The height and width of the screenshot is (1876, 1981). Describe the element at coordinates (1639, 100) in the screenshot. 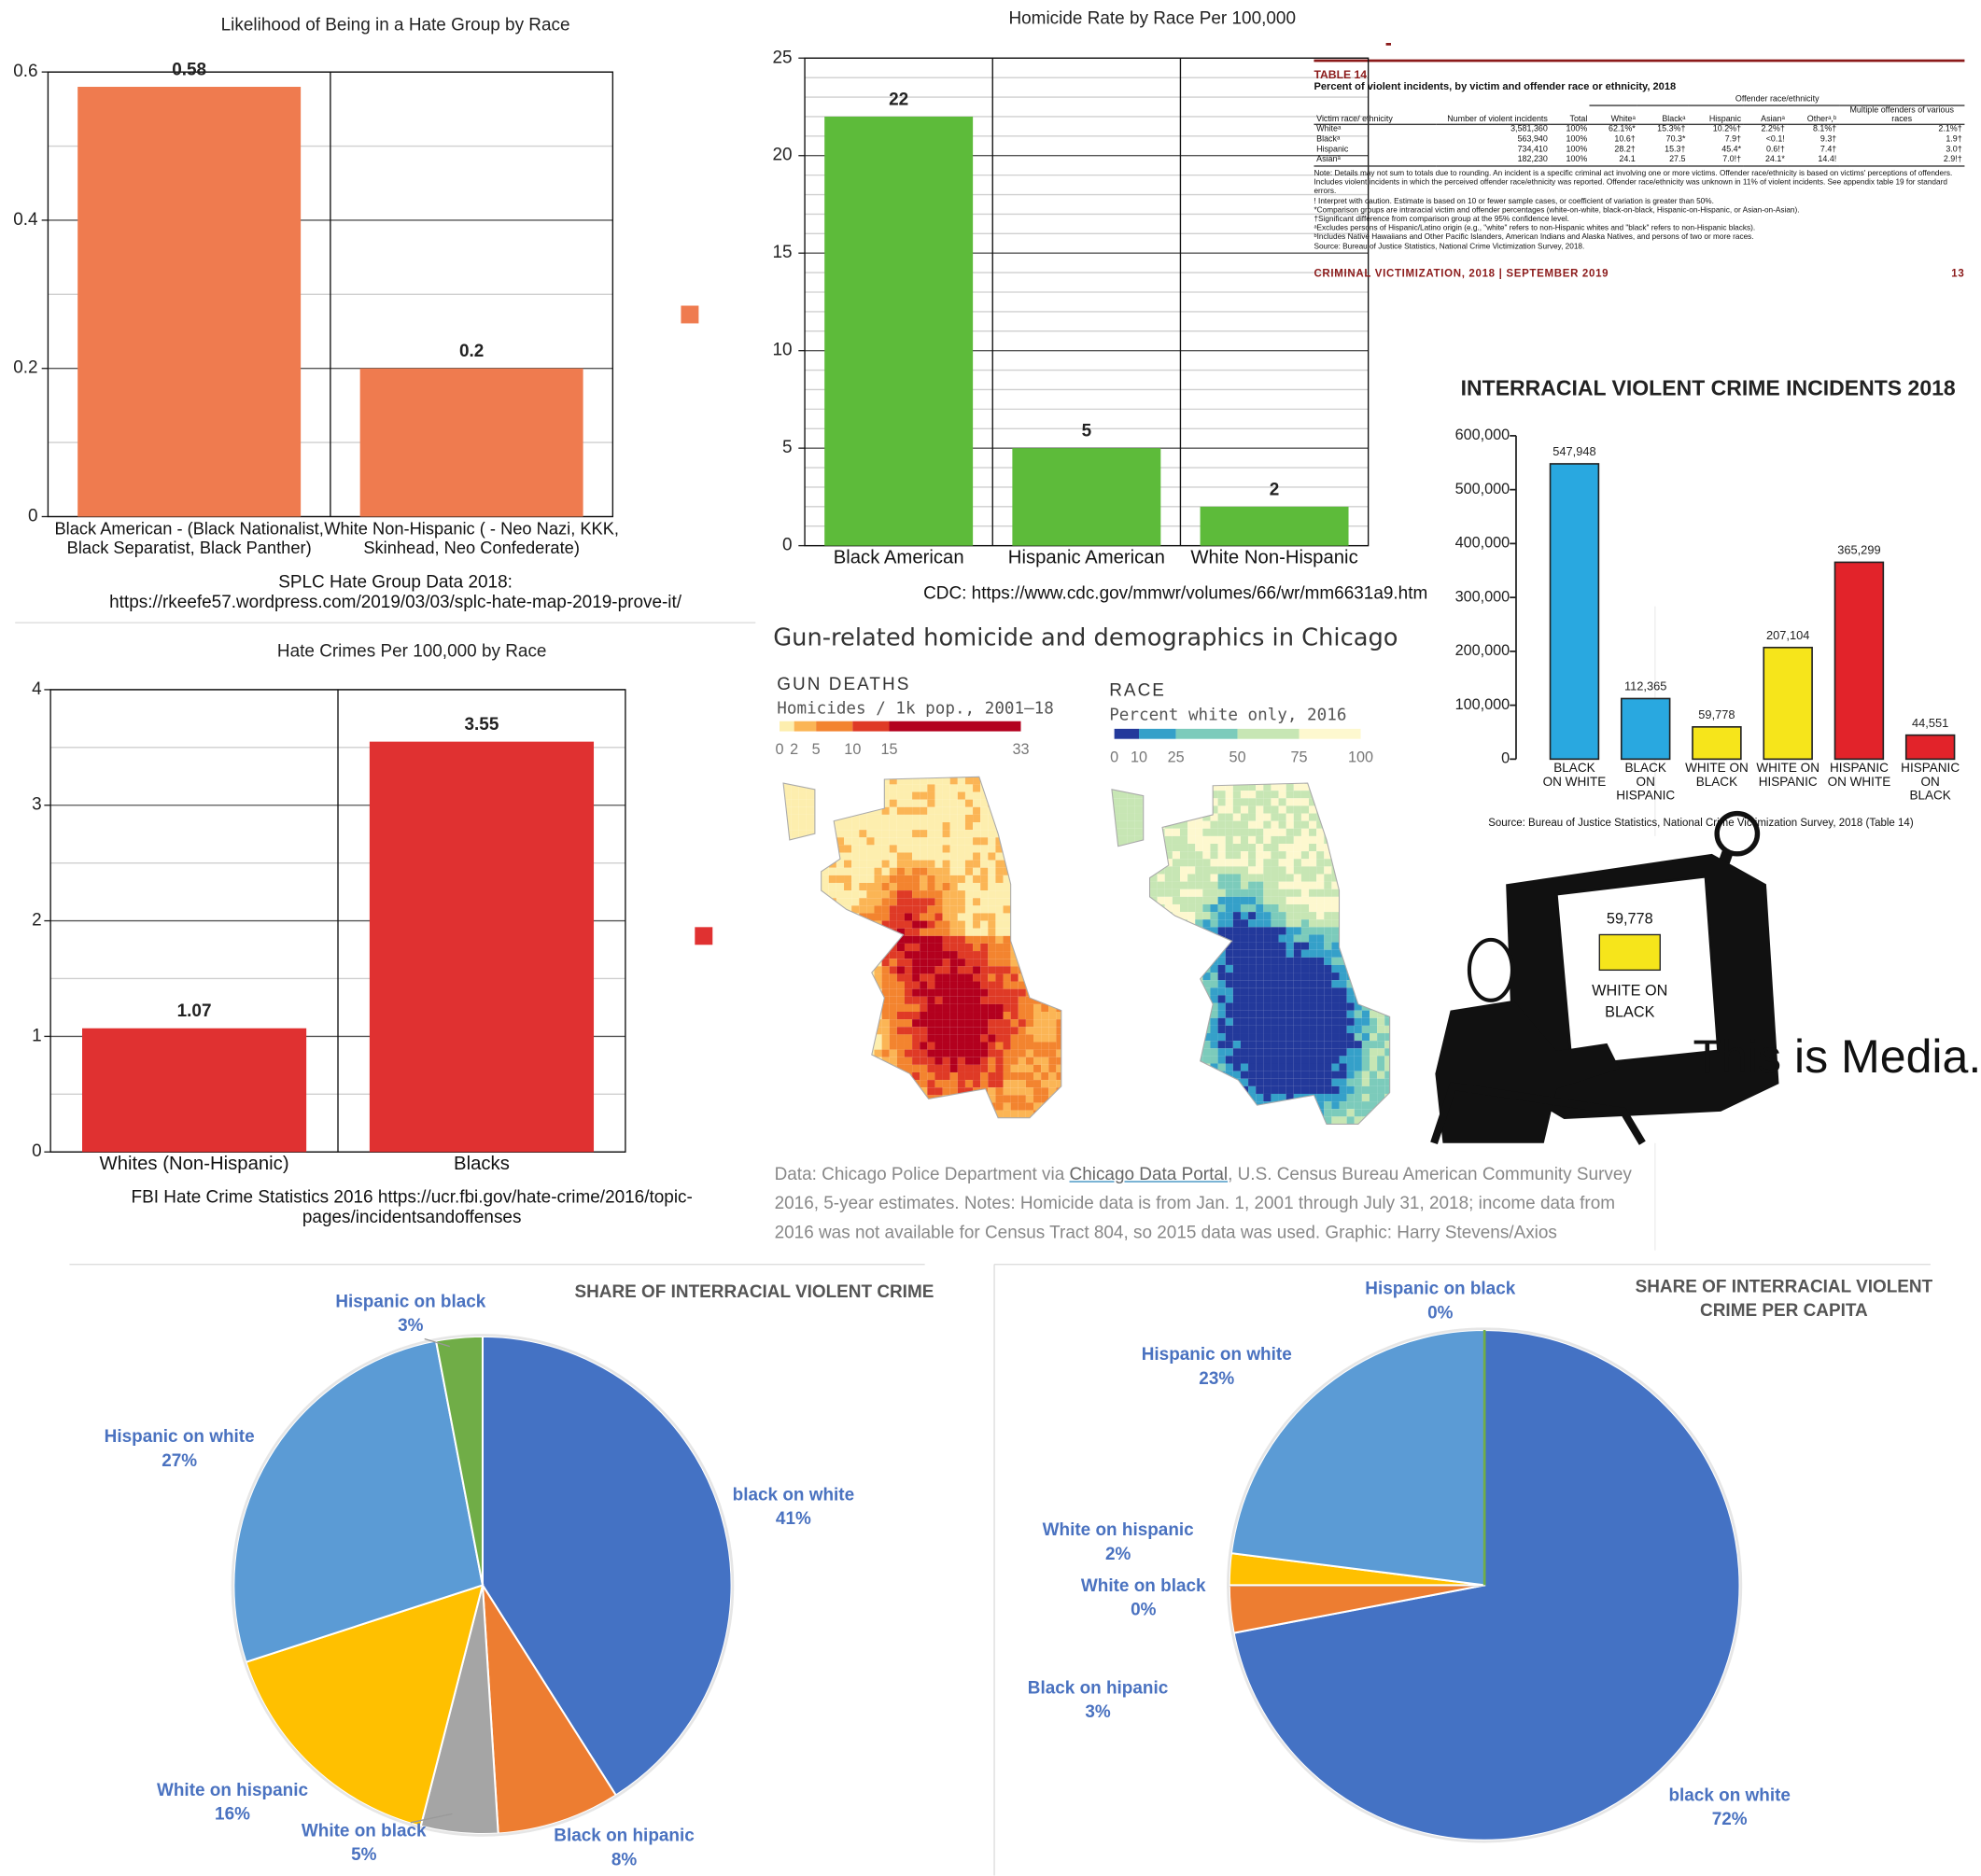

I see `table-row: Offender race/ethnicity` at that location.